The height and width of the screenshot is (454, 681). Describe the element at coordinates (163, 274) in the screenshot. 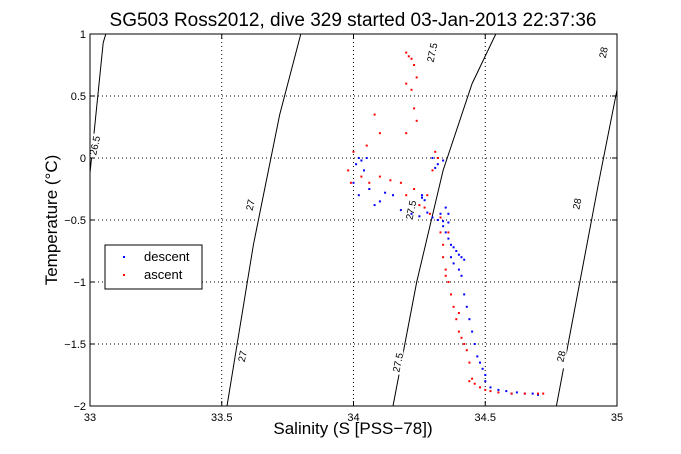

I see `legend-label-ascent: ascent` at that location.